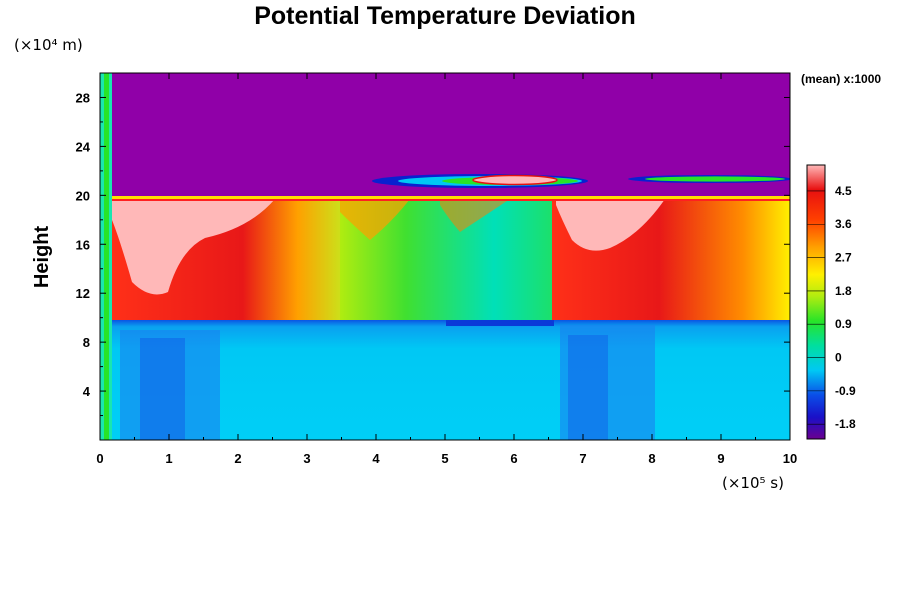 Image resolution: width=900 pixels, height=600 pixels. What do you see at coordinates (376, 458) in the screenshot?
I see `x-tick-label: 4` at bounding box center [376, 458].